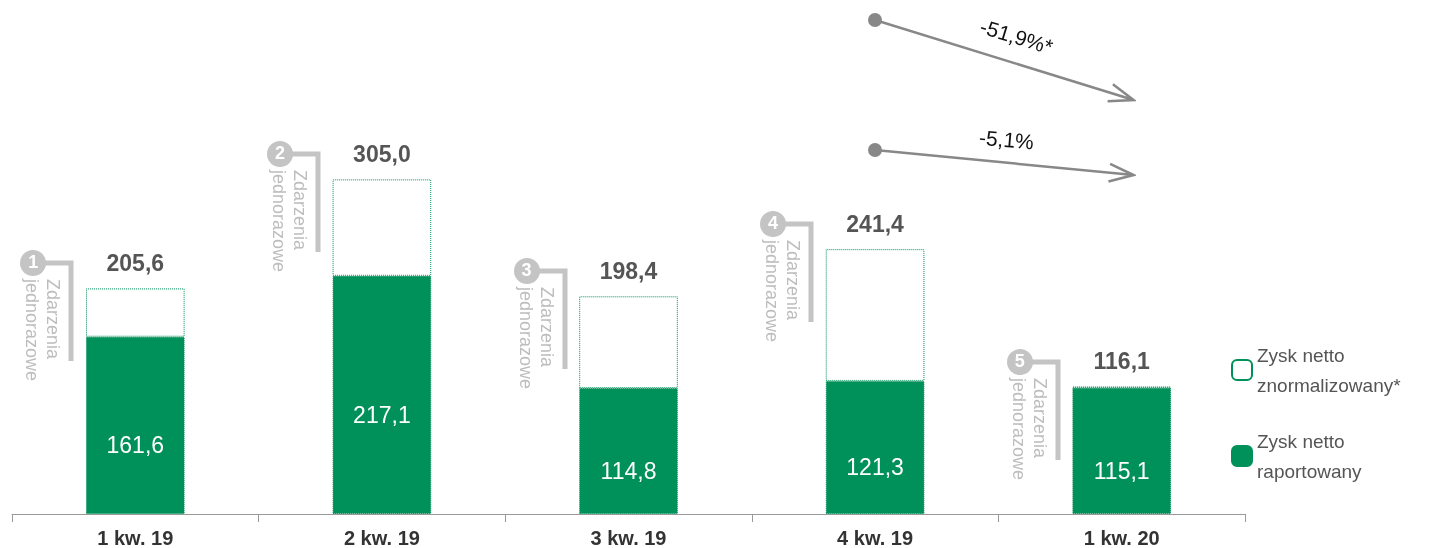 This screenshot has height=548, width=1442. What do you see at coordinates (1329, 370) in the screenshot?
I see `legend-label: Zysk netto znormalizowany*` at bounding box center [1329, 370].